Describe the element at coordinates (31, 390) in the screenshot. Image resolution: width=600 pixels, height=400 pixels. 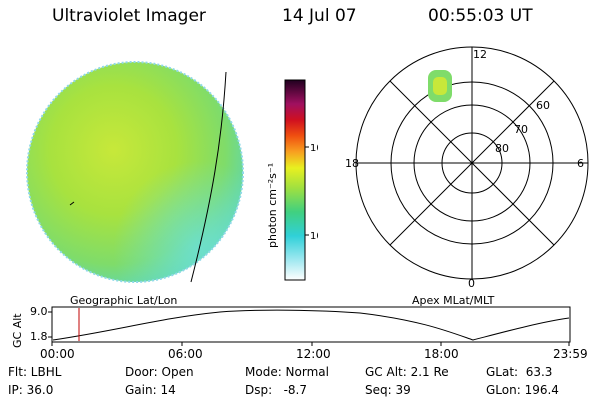
I see `ip-readout: IP: 36.0` at that location.